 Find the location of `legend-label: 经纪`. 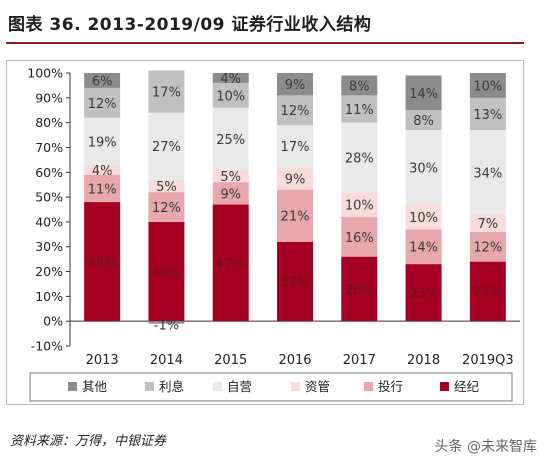

legend-label: 经纪 is located at coordinates (467, 386).